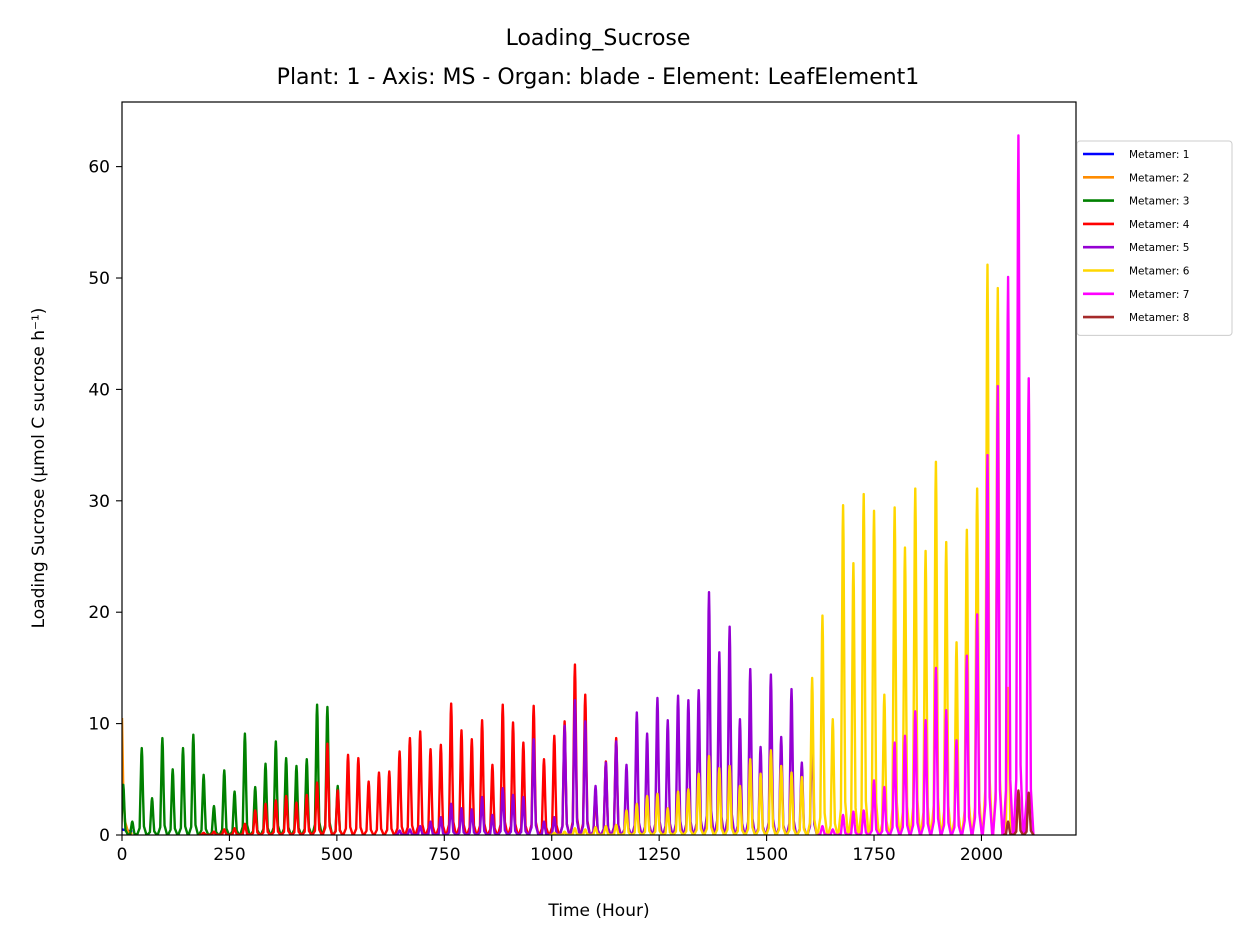 The width and height of the screenshot is (1252, 943). Describe the element at coordinates (229, 855) in the screenshot. I see `x-tick-label: 250` at that location.